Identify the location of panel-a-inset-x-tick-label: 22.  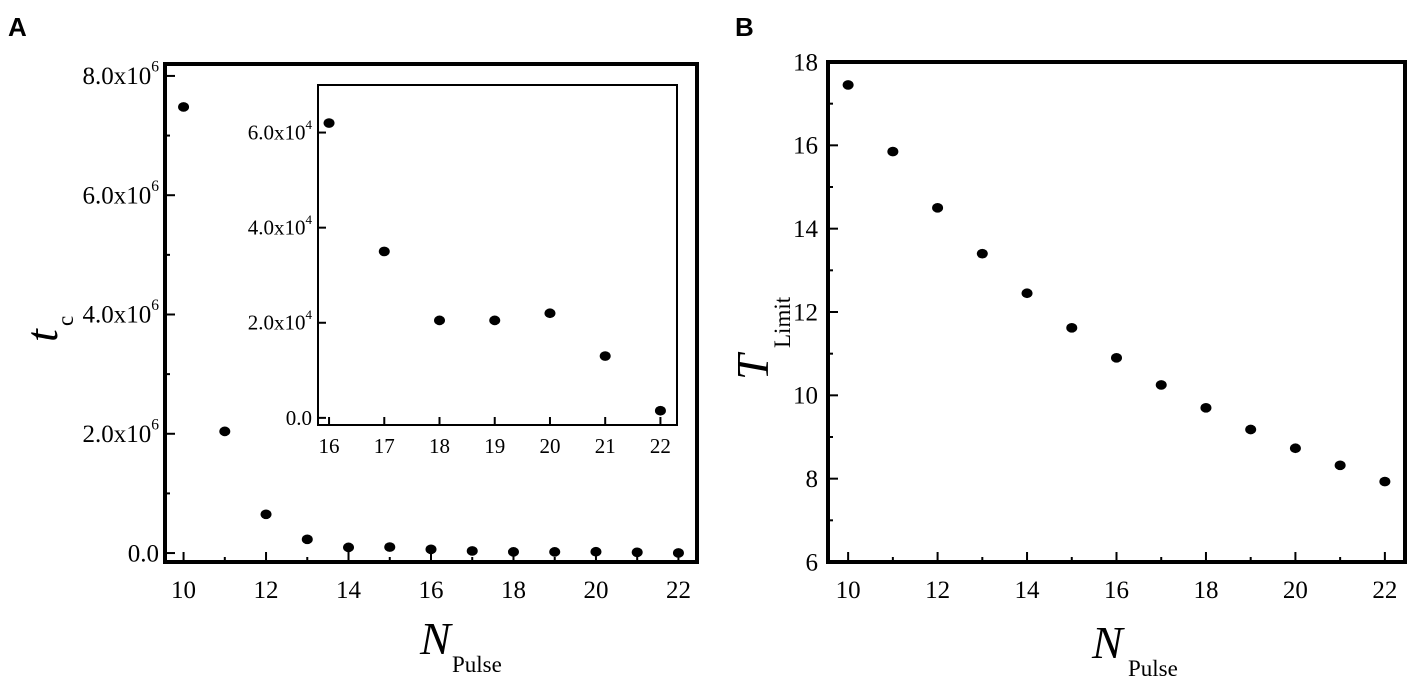
(660, 446).